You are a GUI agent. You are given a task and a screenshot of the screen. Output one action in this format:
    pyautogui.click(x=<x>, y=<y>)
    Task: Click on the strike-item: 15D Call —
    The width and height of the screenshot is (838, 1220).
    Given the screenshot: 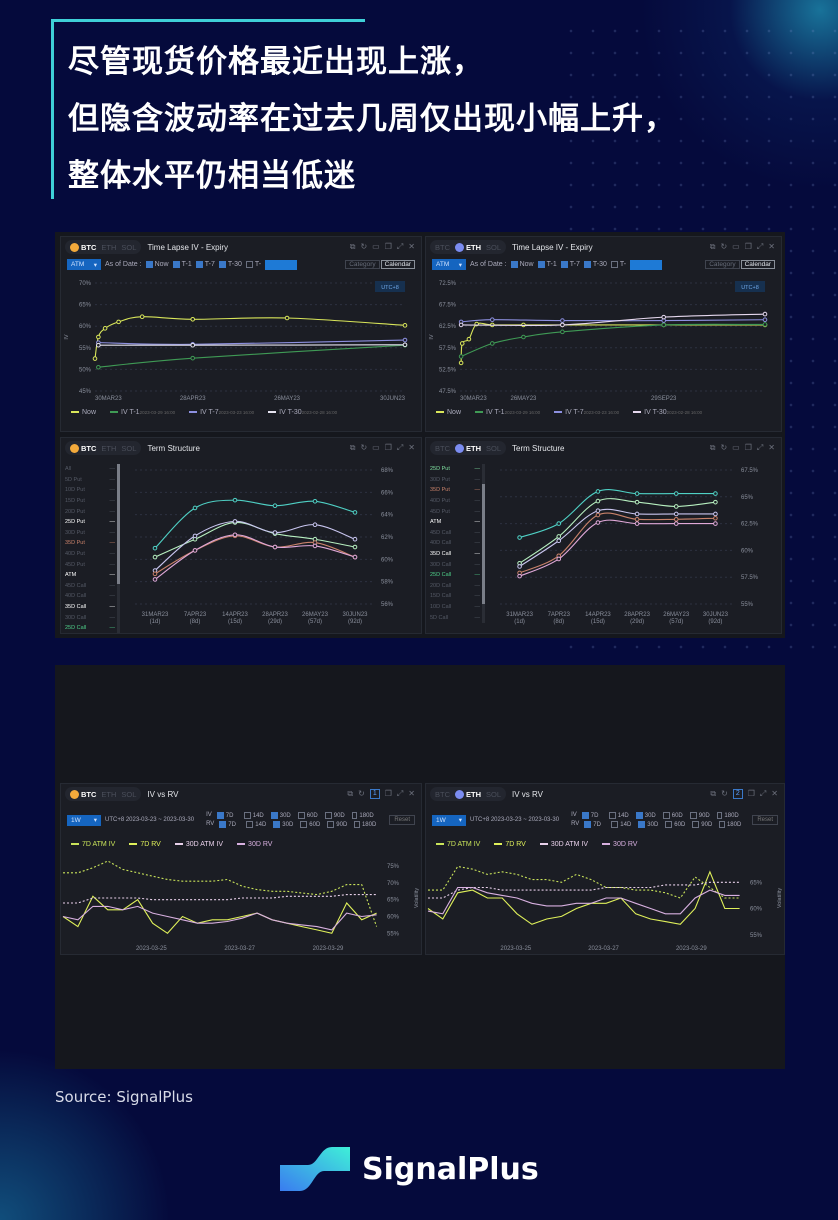 What is the action you would take?
    pyautogui.click(x=456, y=596)
    